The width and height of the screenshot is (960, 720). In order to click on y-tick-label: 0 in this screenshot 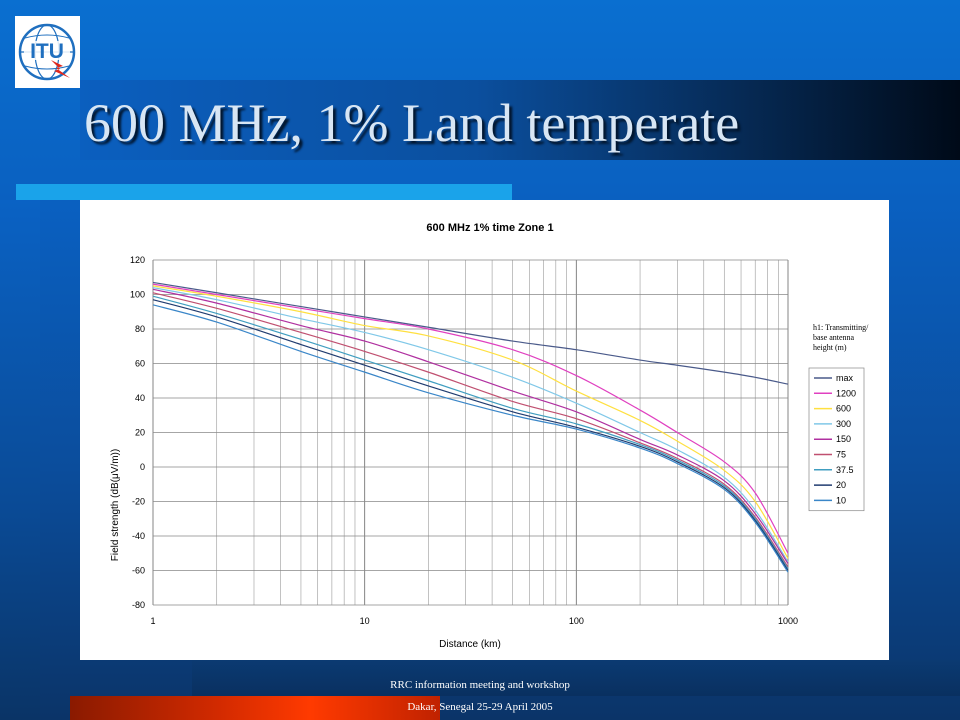, I will do `click(142, 467)`.